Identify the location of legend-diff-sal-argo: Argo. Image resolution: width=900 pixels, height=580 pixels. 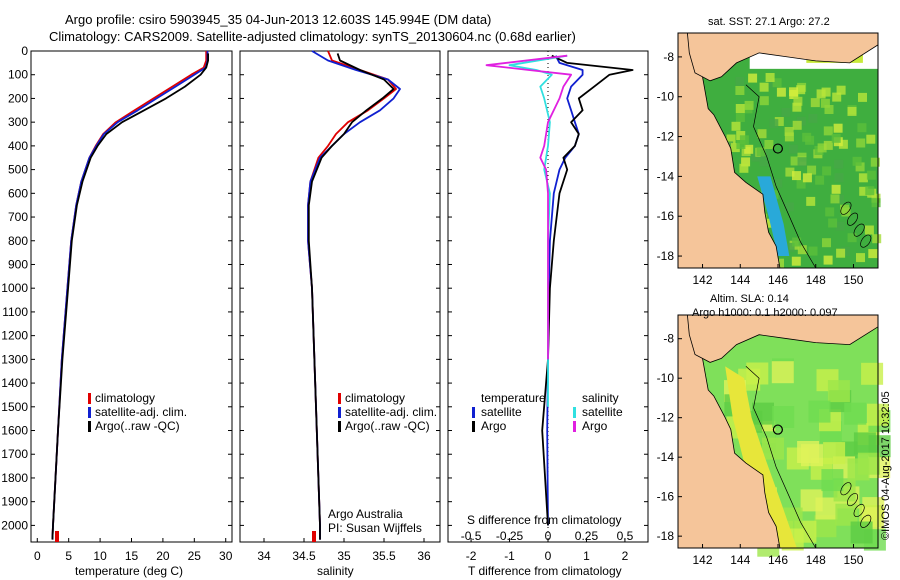
(595, 426).